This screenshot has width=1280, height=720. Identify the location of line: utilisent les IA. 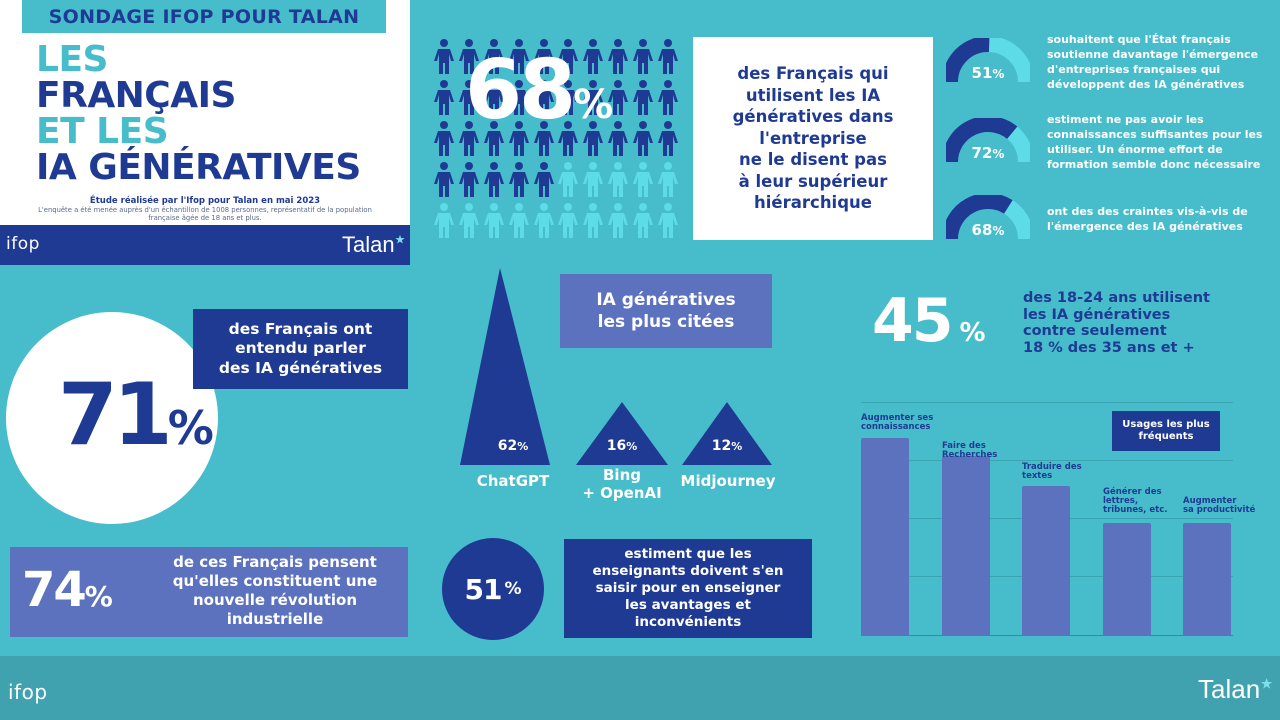
(813, 95).